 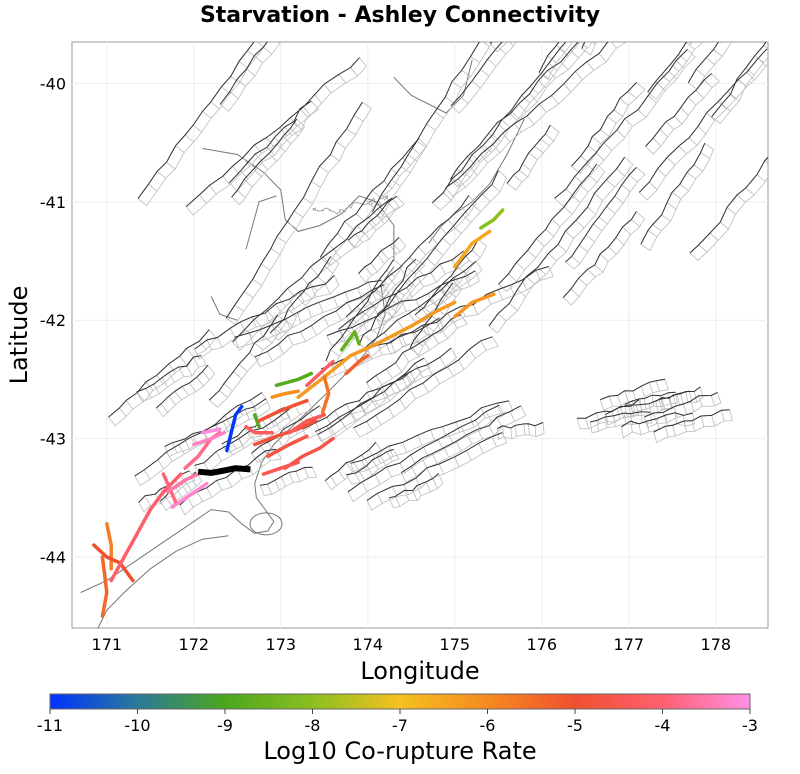 What do you see at coordinates (266, 524) in the screenshot?
I see `banks-peninsula` at bounding box center [266, 524].